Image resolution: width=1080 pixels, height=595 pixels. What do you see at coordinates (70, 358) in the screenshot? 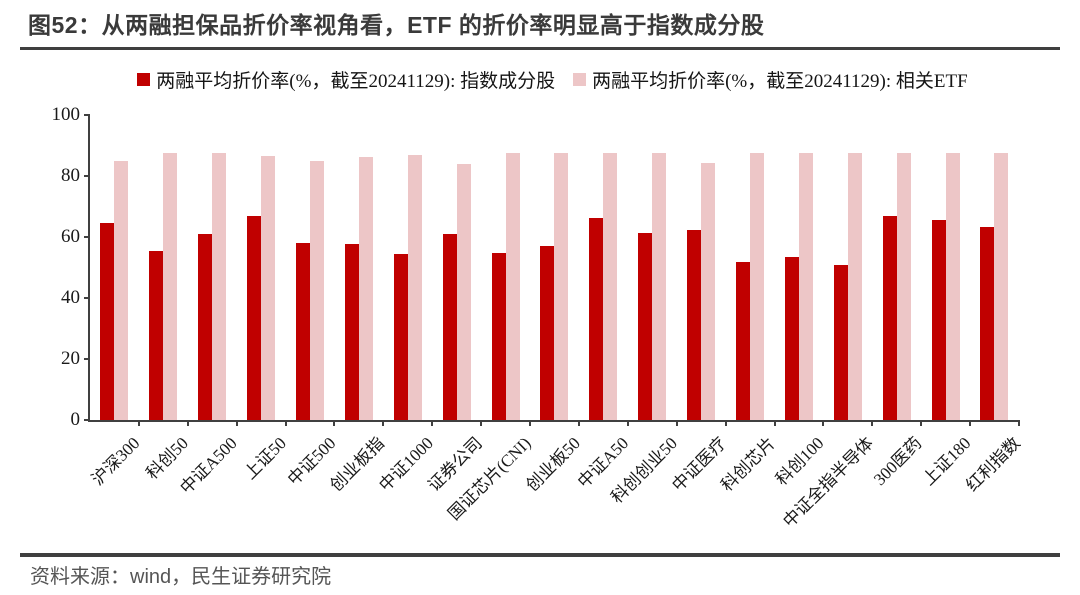
I see `y-tick-label: 20` at bounding box center [70, 358].